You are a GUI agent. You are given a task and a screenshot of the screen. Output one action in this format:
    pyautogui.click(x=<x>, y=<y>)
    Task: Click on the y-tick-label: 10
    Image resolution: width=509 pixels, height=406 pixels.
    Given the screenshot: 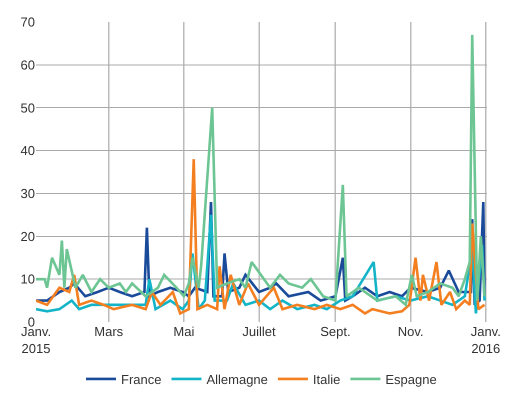 What is the action you would take?
    pyautogui.click(x=27, y=279)
    